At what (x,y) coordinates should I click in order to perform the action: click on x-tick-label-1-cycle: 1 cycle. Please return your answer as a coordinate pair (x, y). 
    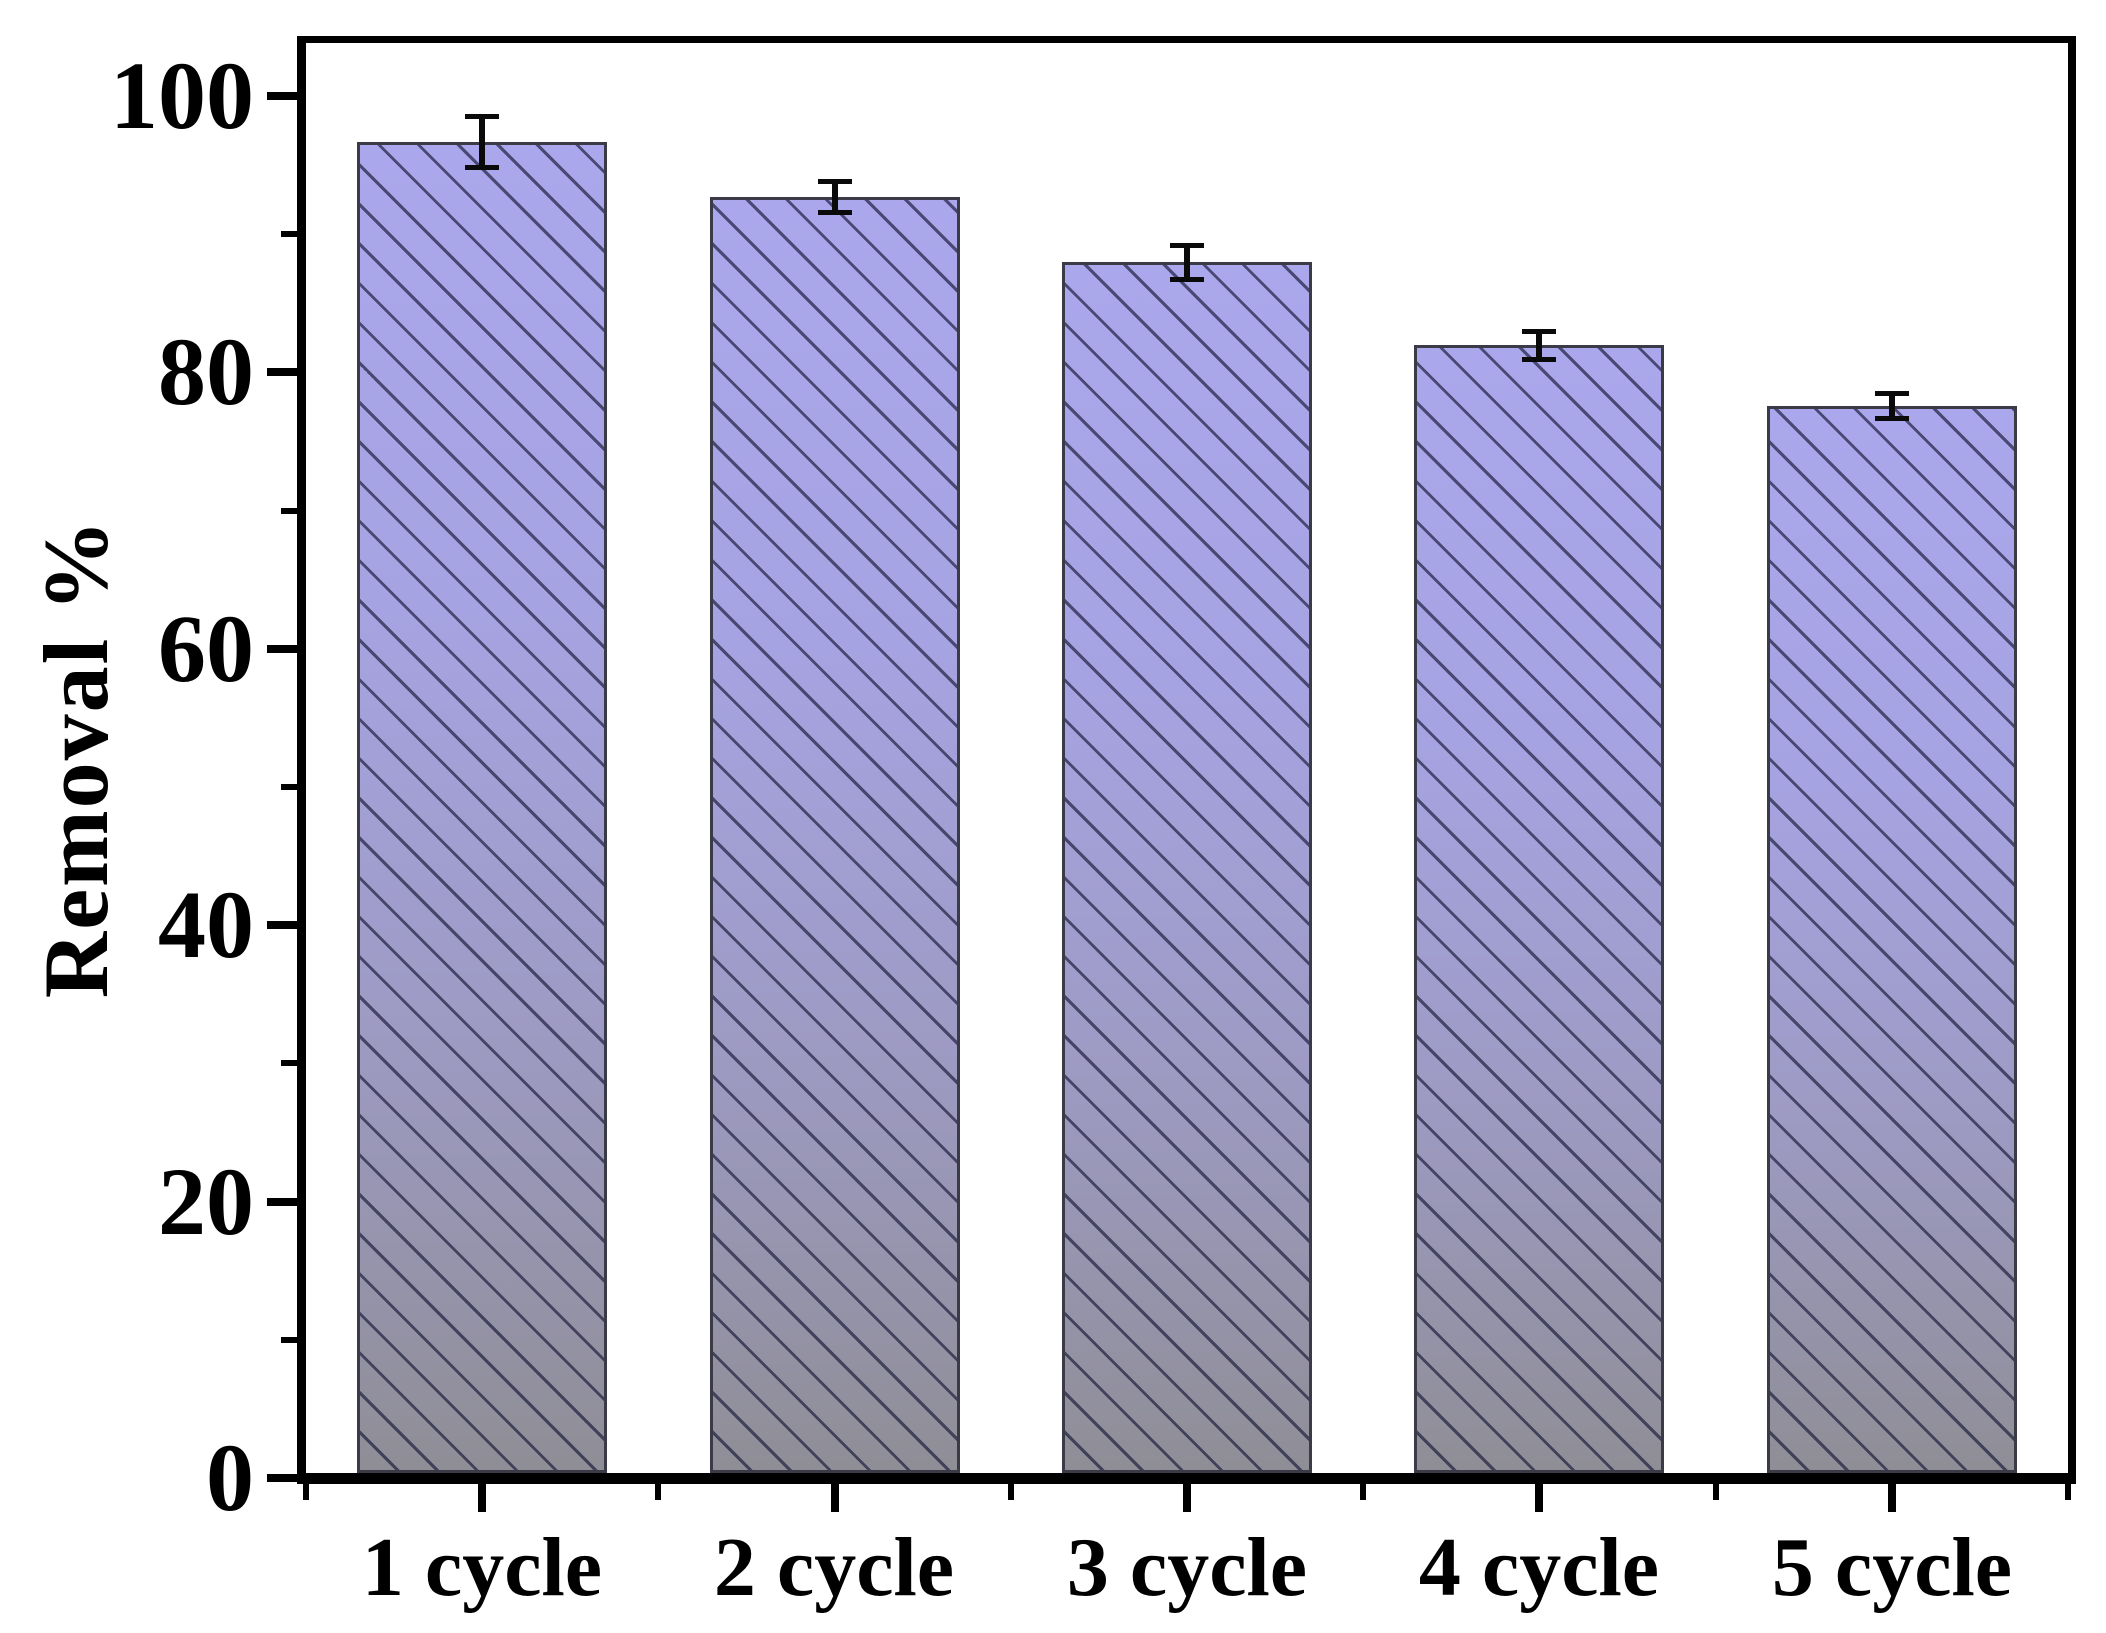
    Looking at the image, I should click on (482, 1567).